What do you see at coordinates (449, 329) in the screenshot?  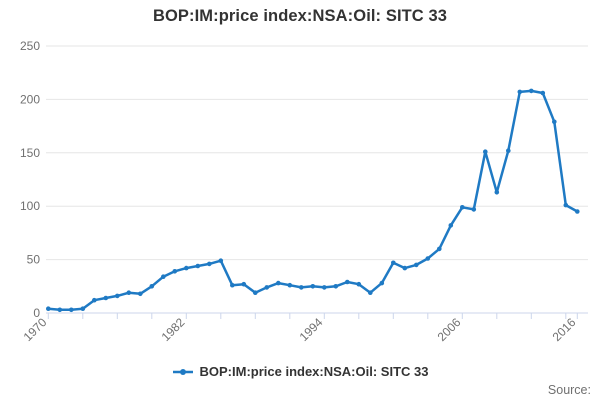 I see `x-axis-tick-label: 2006` at bounding box center [449, 329].